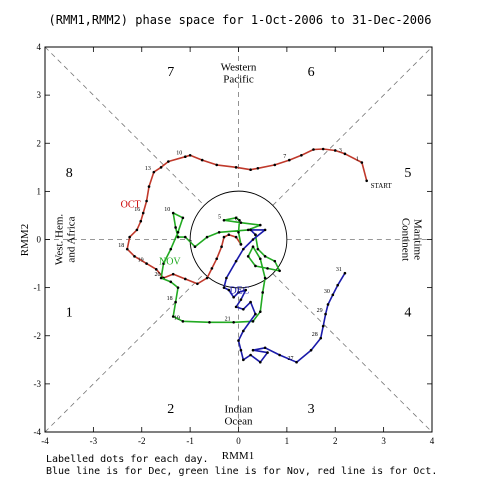 The width and height of the screenshot is (480, 480). I want to click on y-tick-label: 2, so click(39, 143).